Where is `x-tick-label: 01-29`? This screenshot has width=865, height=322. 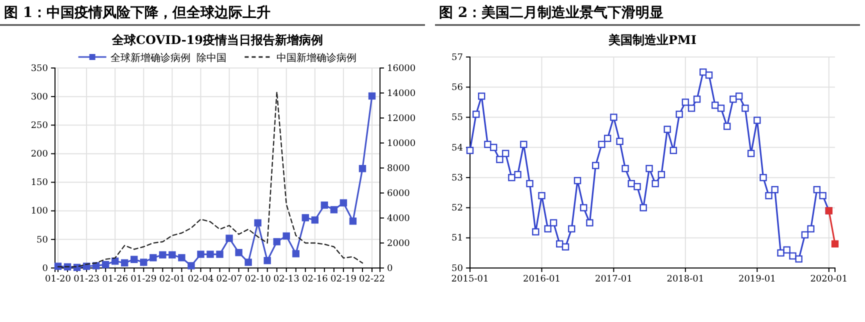 x-tick-label: 01-29 is located at coordinates (143, 279).